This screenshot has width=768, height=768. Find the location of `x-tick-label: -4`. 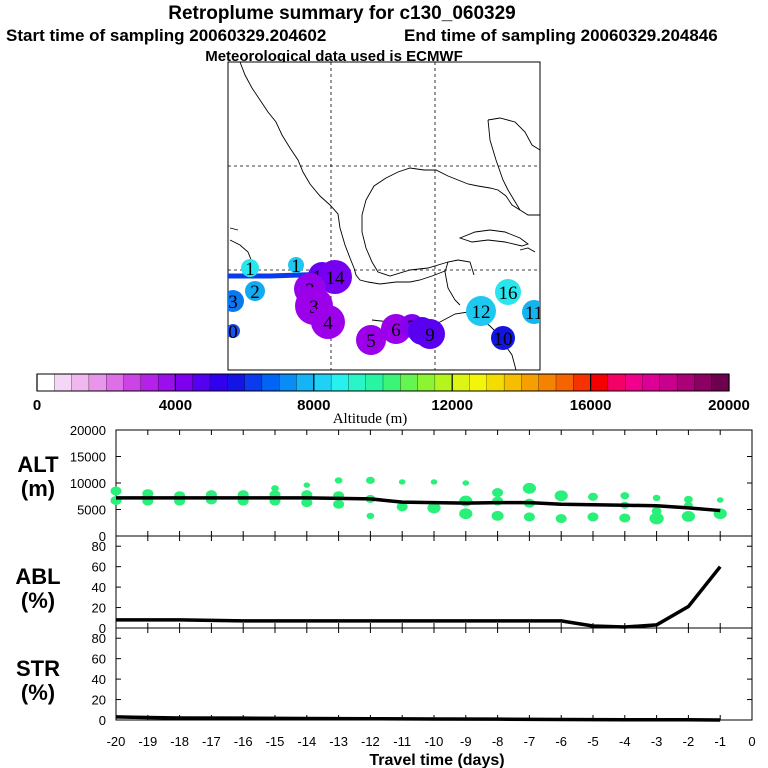

x-tick-label: -4 is located at coordinates (625, 741).